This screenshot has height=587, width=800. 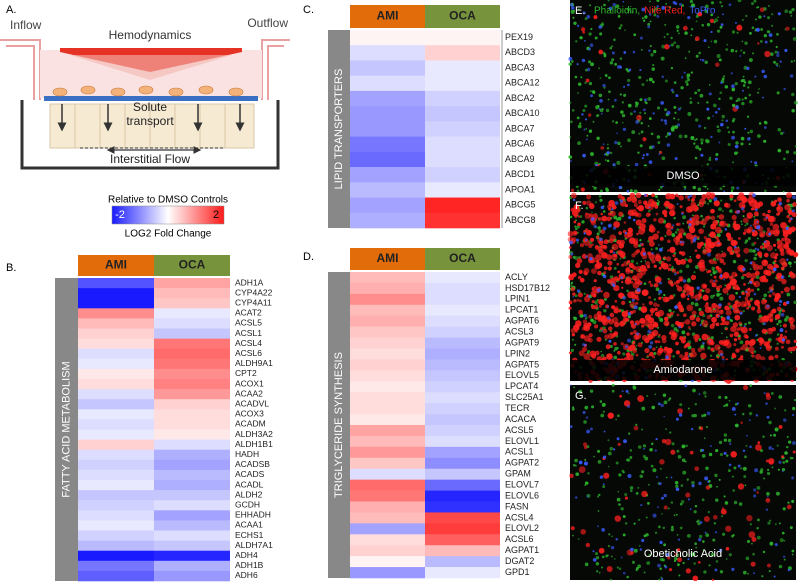 What do you see at coordinates (519, 452) in the screenshot?
I see `gene-label: ACSL1` at bounding box center [519, 452].